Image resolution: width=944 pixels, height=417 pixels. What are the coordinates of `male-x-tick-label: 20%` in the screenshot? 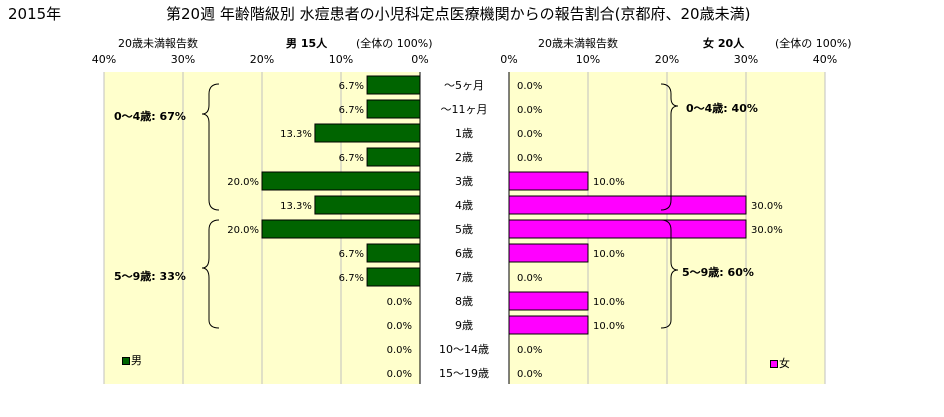 It's located at (262, 59).